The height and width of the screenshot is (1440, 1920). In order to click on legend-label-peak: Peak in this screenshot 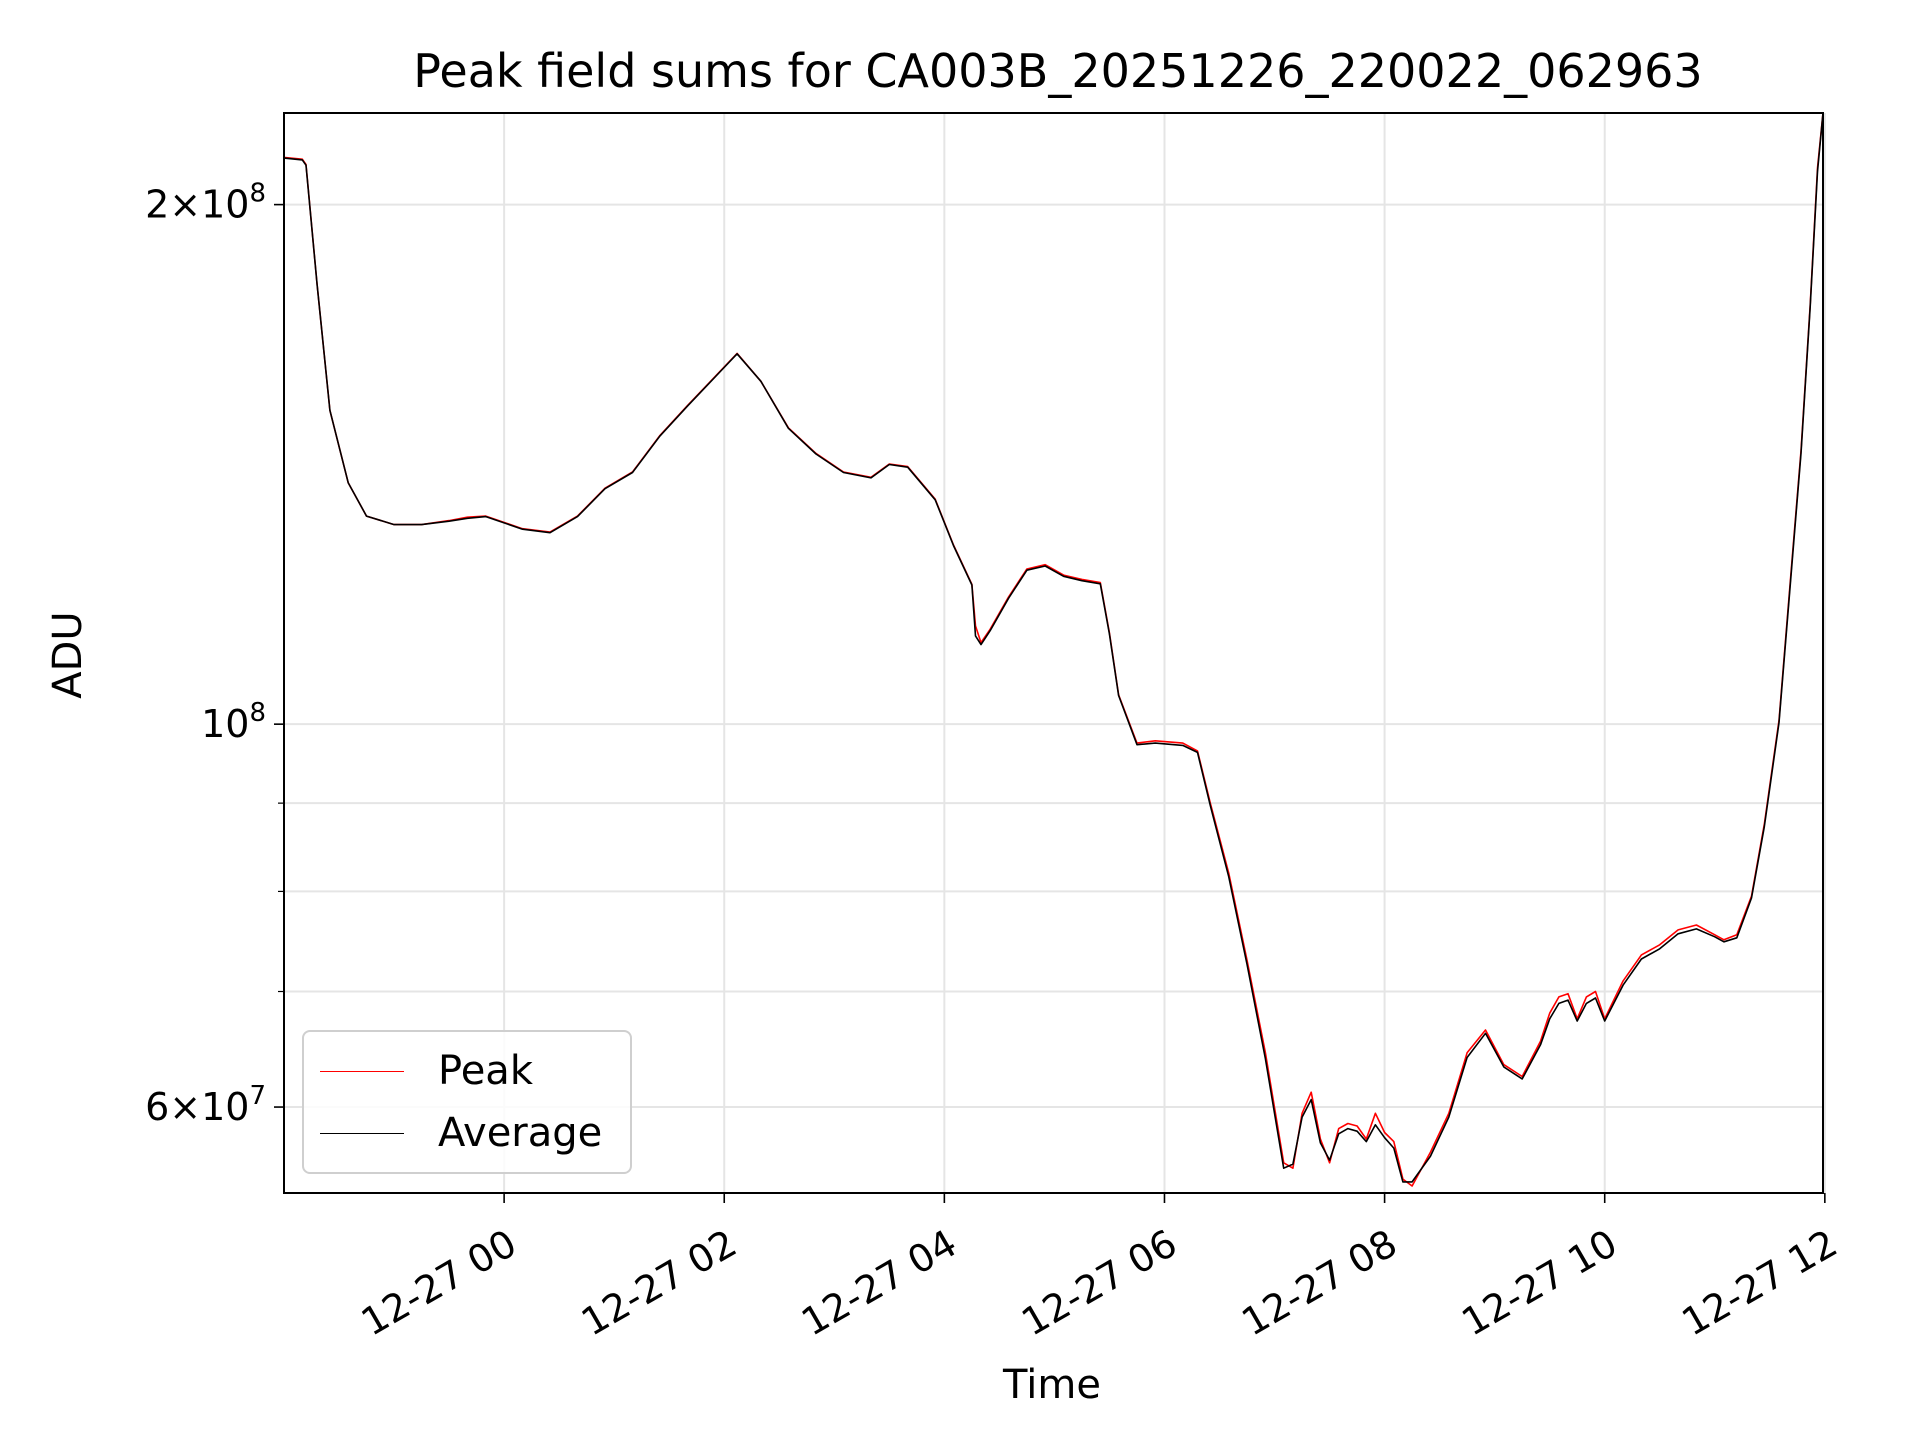, I will do `click(485, 1071)`.